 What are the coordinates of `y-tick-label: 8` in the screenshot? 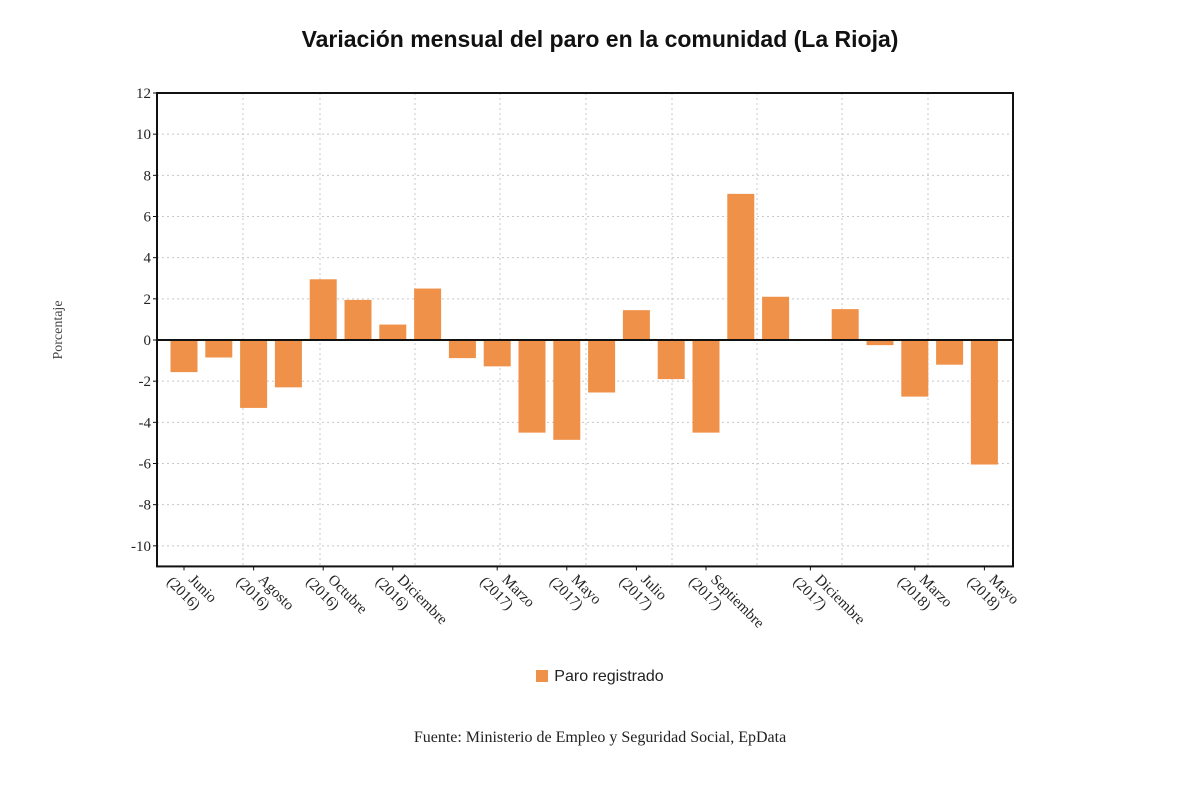 It's located at (148, 176).